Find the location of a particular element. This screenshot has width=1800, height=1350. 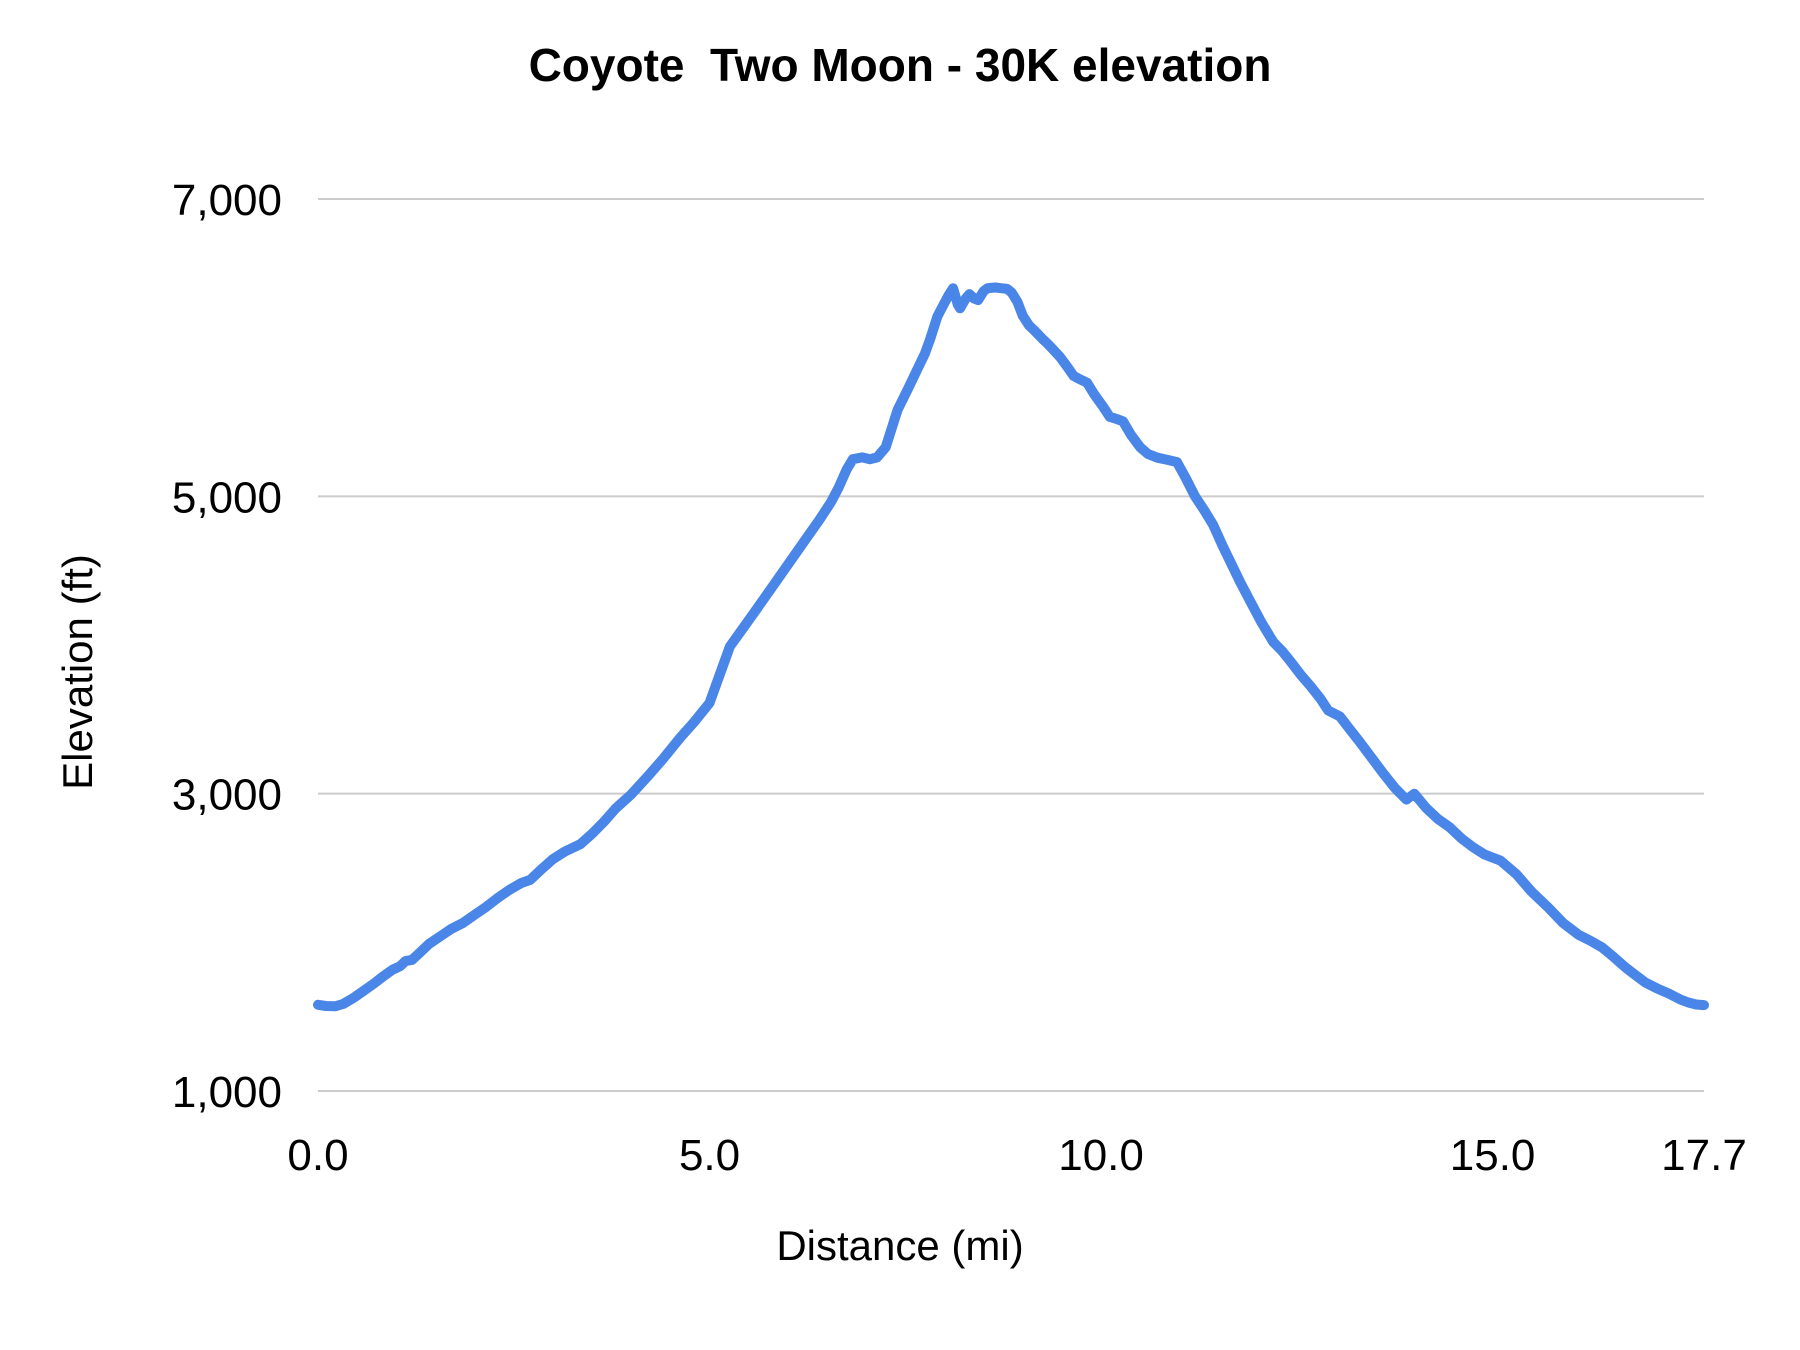

y-axis-title: Elevation (ft) is located at coordinates (77, 672).